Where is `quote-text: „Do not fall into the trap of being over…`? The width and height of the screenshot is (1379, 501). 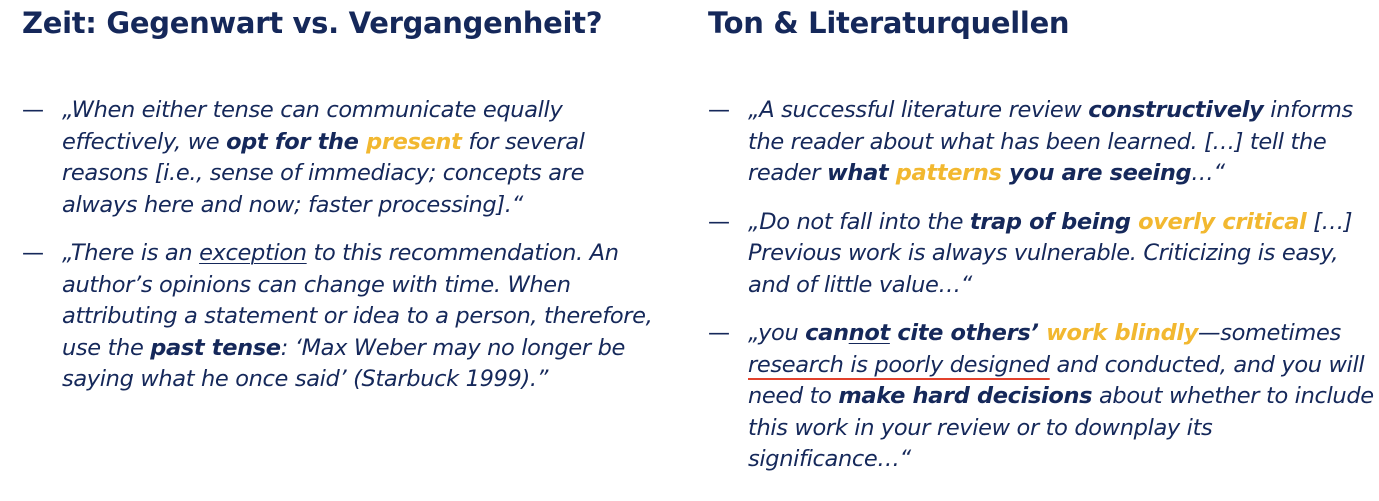 quote-text: „Do not fall into the trap of being over… is located at coordinates (1063, 254).